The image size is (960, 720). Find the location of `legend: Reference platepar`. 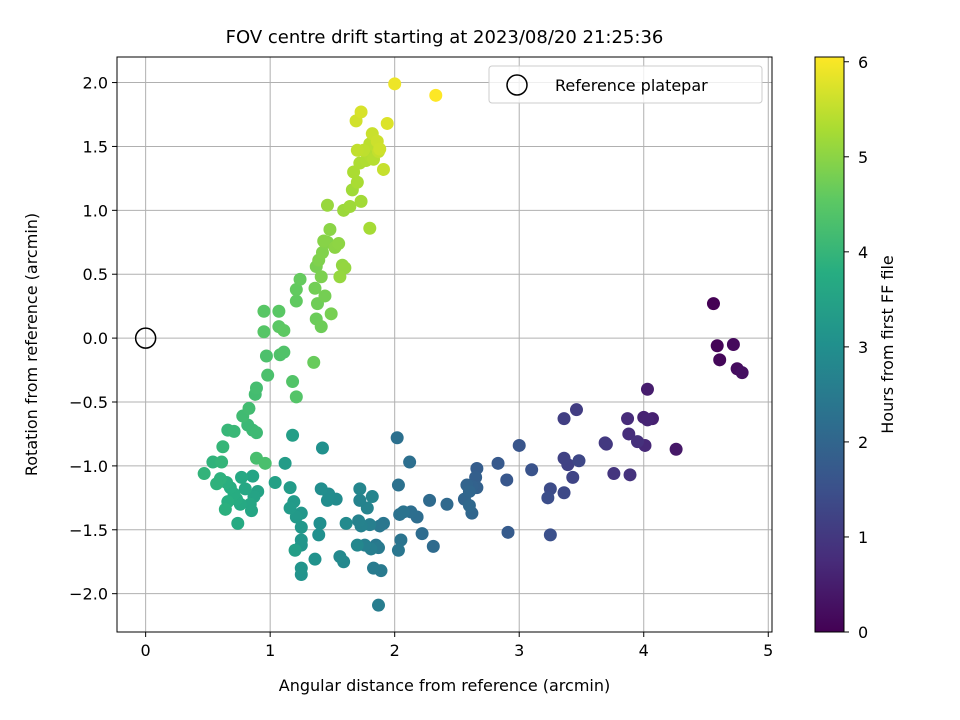

legend: Reference platepar is located at coordinates (625, 84).